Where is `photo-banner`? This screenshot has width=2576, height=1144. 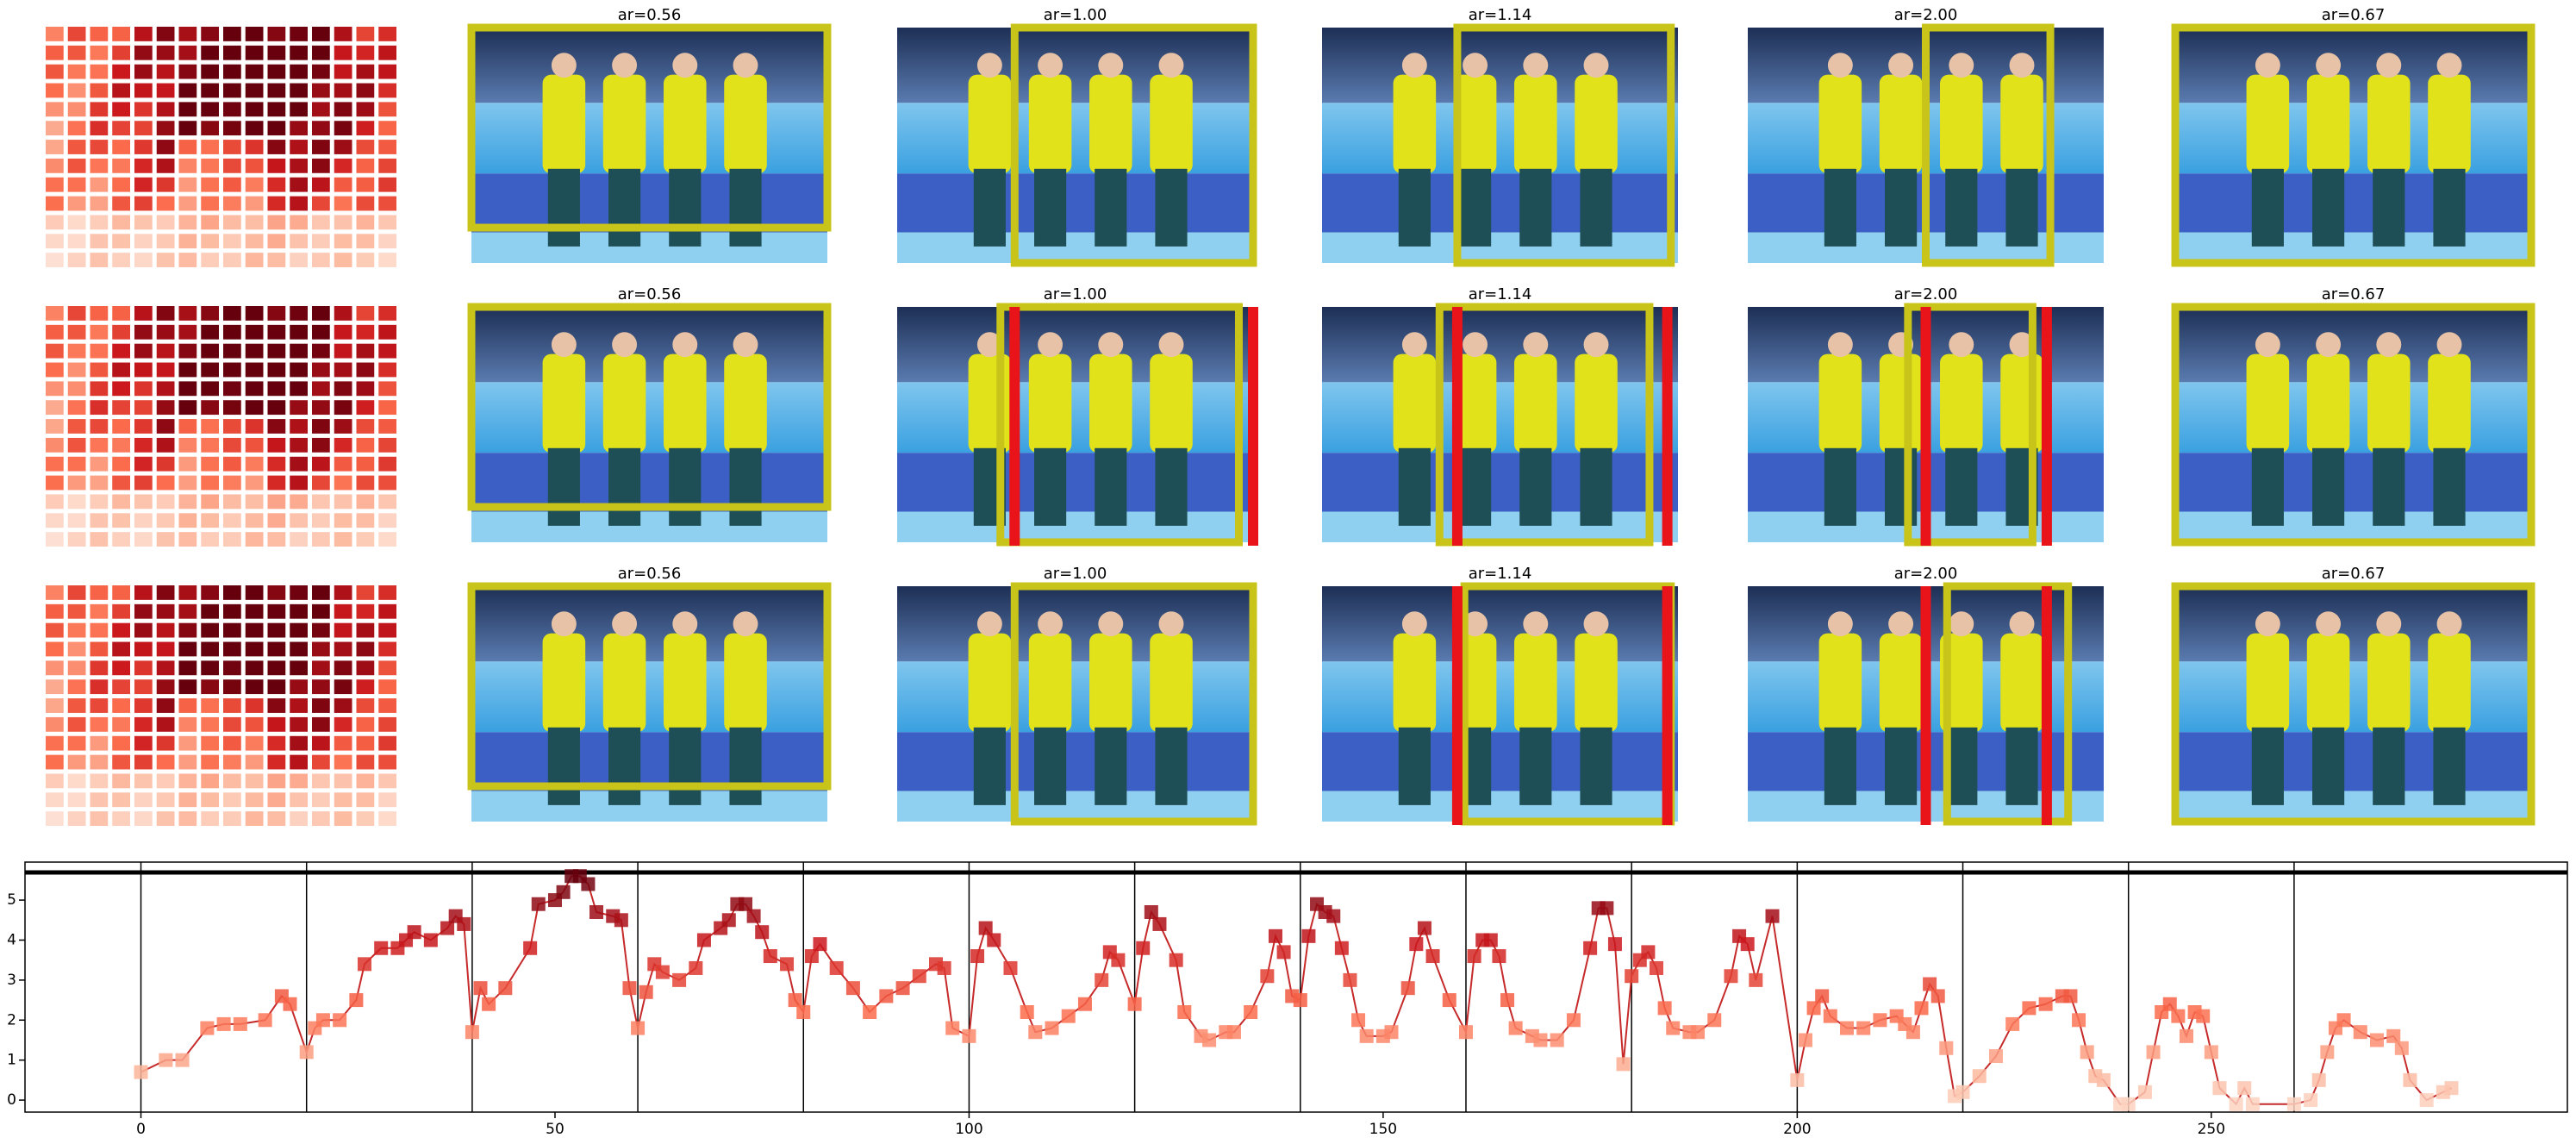
photo-banner is located at coordinates (2353, 203).